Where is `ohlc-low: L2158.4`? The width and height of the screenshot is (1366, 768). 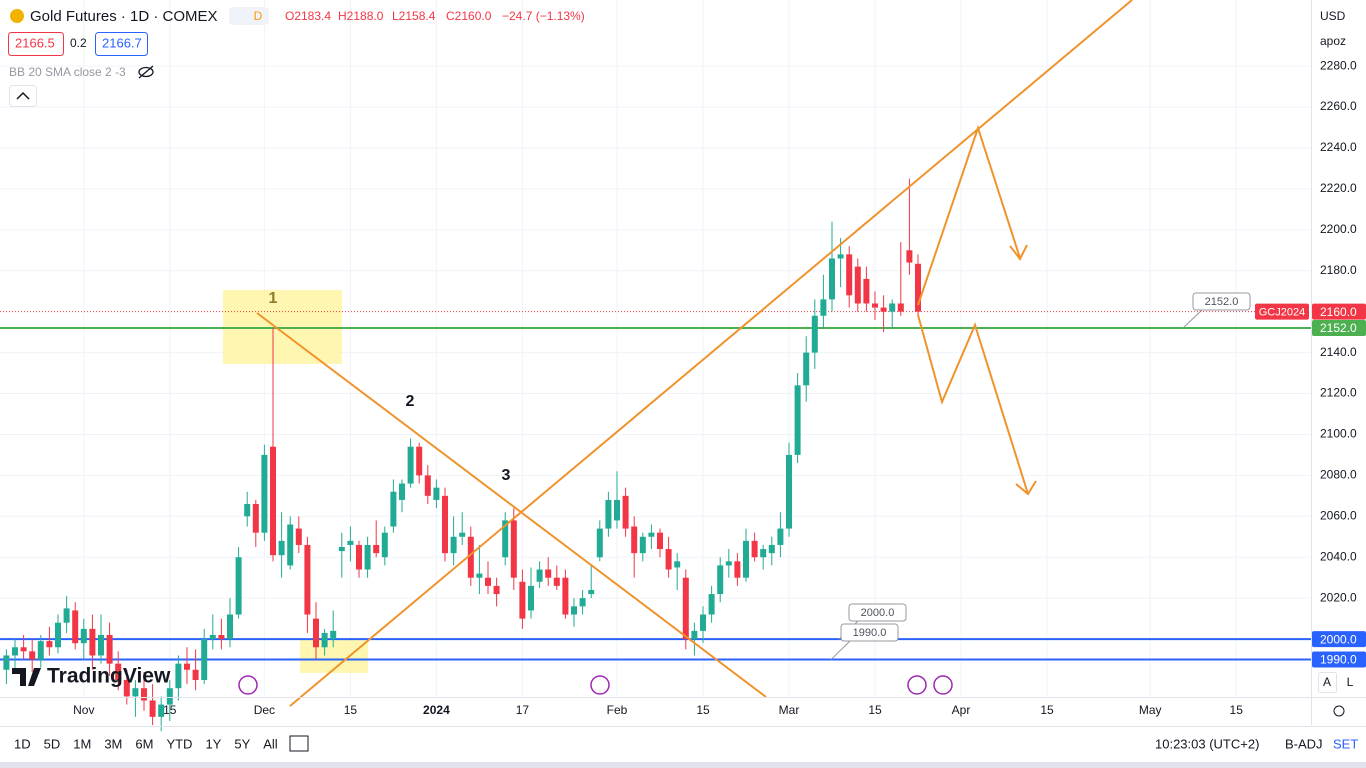
ohlc-low: L2158.4 is located at coordinates (414, 16).